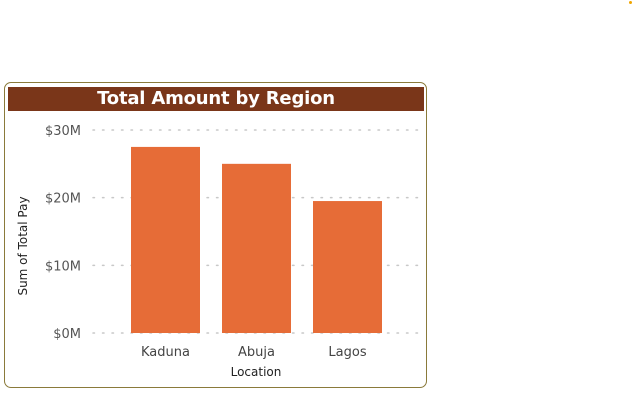  Describe the element at coordinates (256, 248) in the screenshot. I see `bar-abuja` at that location.